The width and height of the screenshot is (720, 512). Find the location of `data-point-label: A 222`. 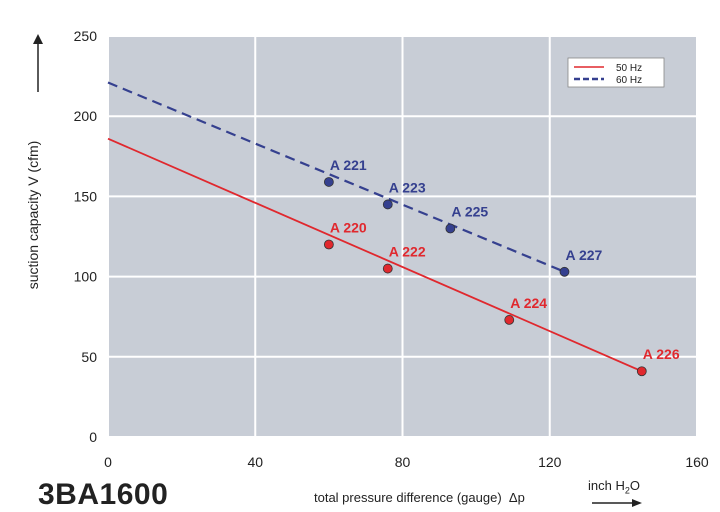

data-point-label: A 222 is located at coordinates (407, 252).